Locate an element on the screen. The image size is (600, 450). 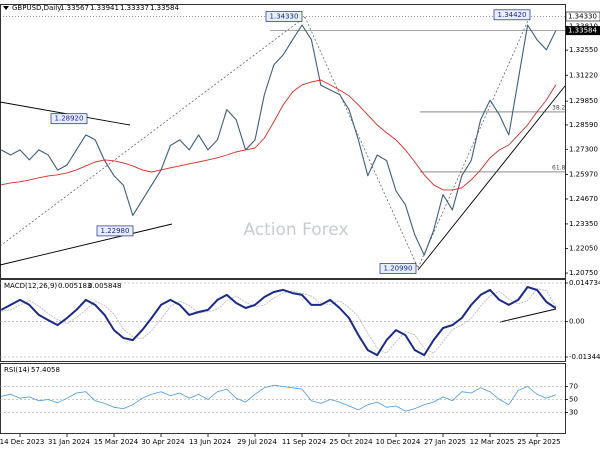
signal-value: 0.005848 is located at coordinates (104, 286).